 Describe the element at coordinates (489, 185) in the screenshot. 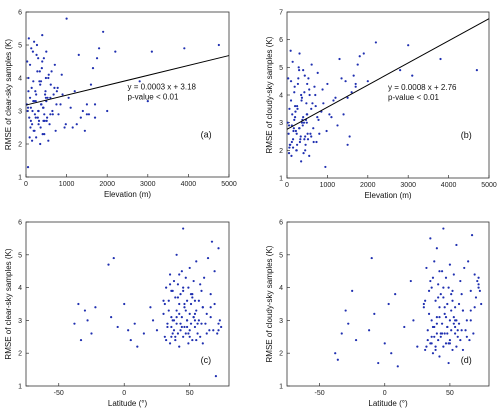

I see `x-tick-label: 5000` at that location.